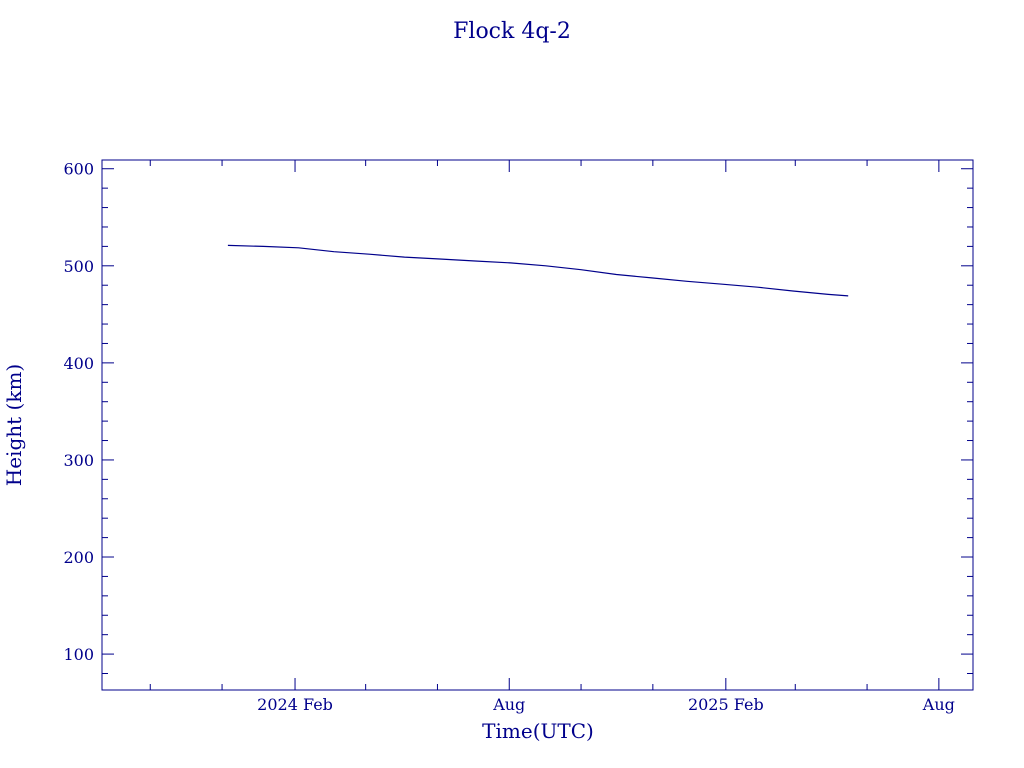 This screenshot has width=1024, height=768. I want to click on x-axis-label: Time(UTC), so click(538, 731).